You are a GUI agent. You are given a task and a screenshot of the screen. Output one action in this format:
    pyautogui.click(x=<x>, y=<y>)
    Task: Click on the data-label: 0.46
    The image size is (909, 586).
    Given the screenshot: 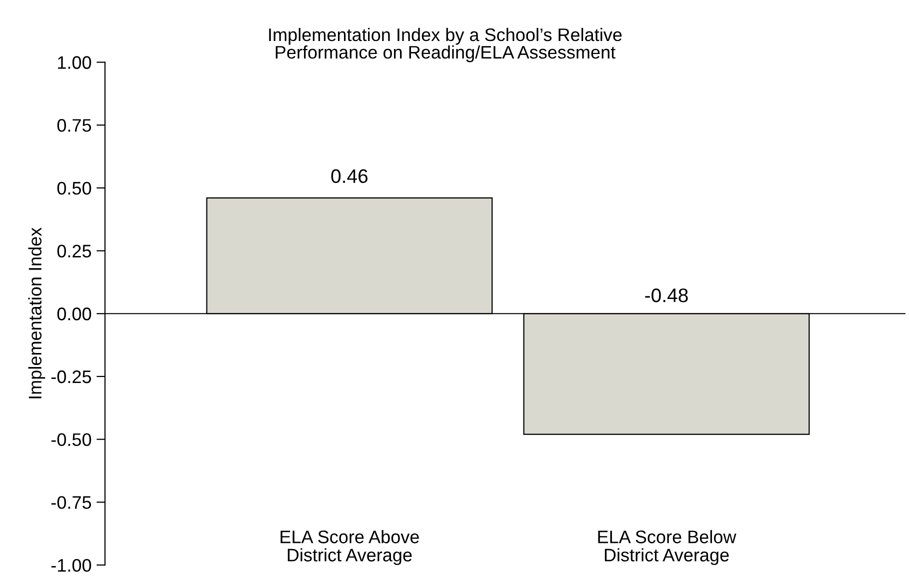 What is the action you would take?
    pyautogui.click(x=349, y=176)
    